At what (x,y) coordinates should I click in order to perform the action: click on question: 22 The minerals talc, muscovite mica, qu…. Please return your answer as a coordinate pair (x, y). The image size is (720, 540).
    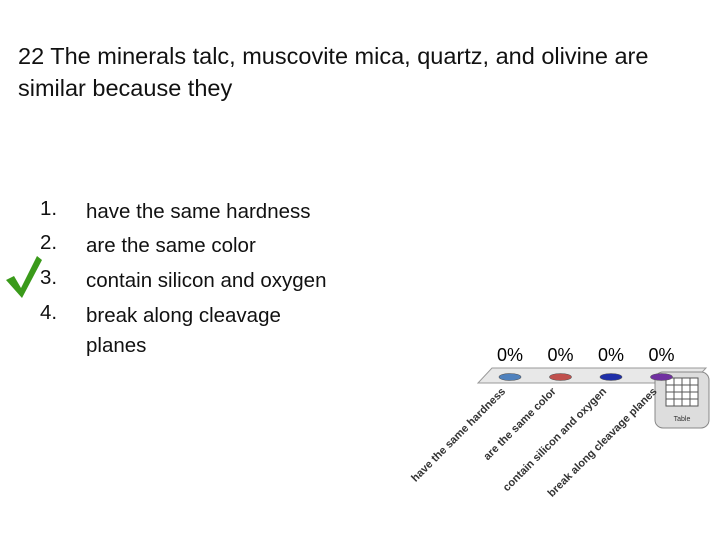
    Looking at the image, I should click on (333, 72).